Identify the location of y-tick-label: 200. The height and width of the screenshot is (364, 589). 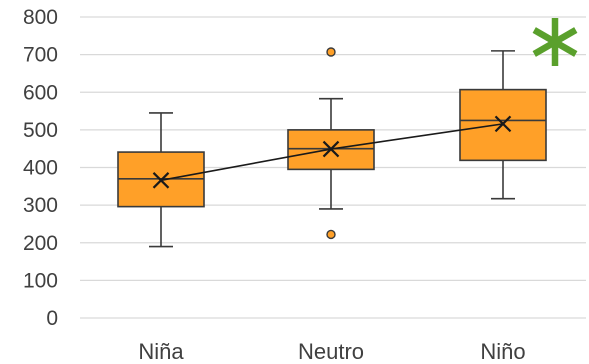
(40, 243).